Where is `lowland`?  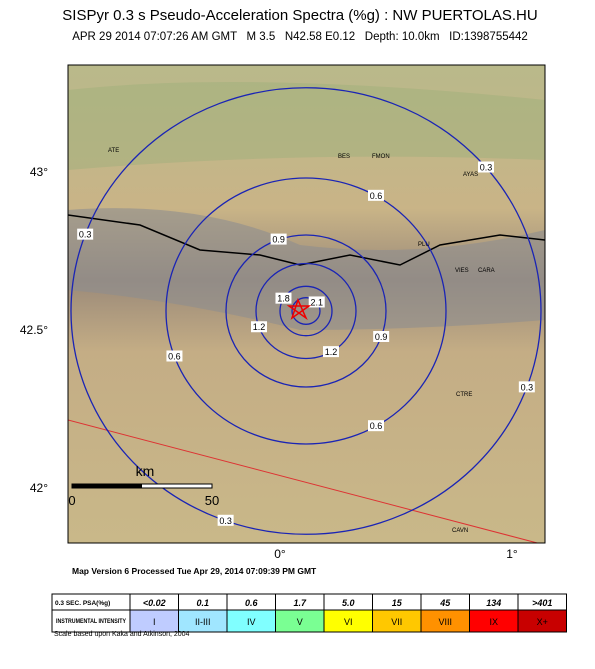 lowland is located at coordinates (306, 126).